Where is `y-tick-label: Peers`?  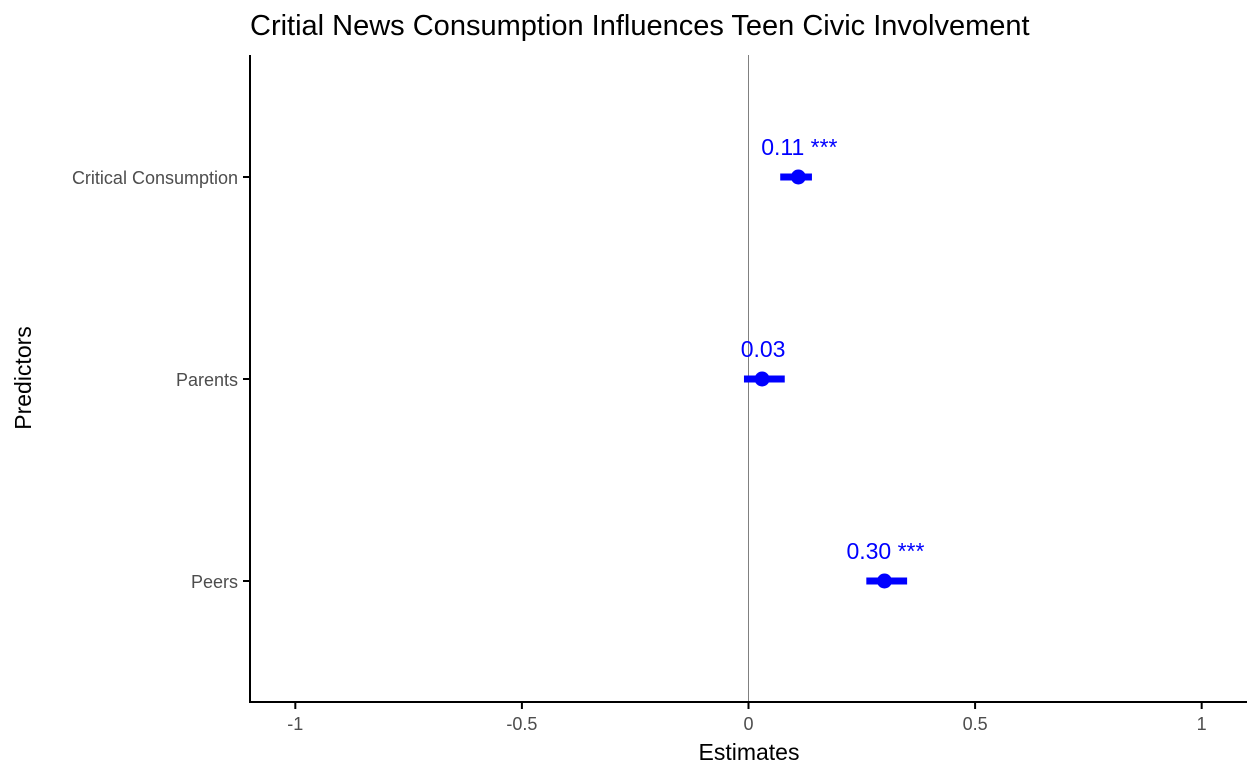 y-tick-label: Peers is located at coordinates (214, 582).